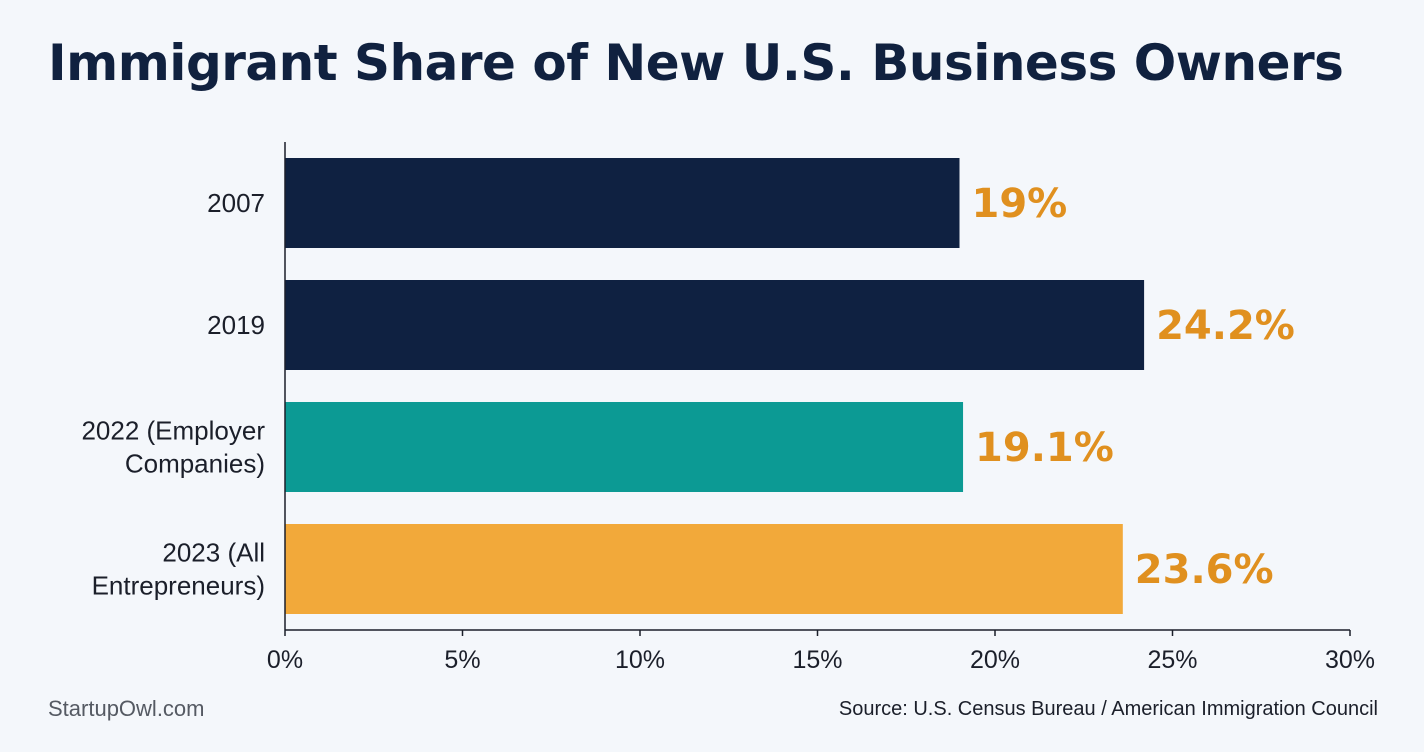 This screenshot has width=1424, height=752. I want to click on x-tick-label-2: 10%, so click(640, 660).